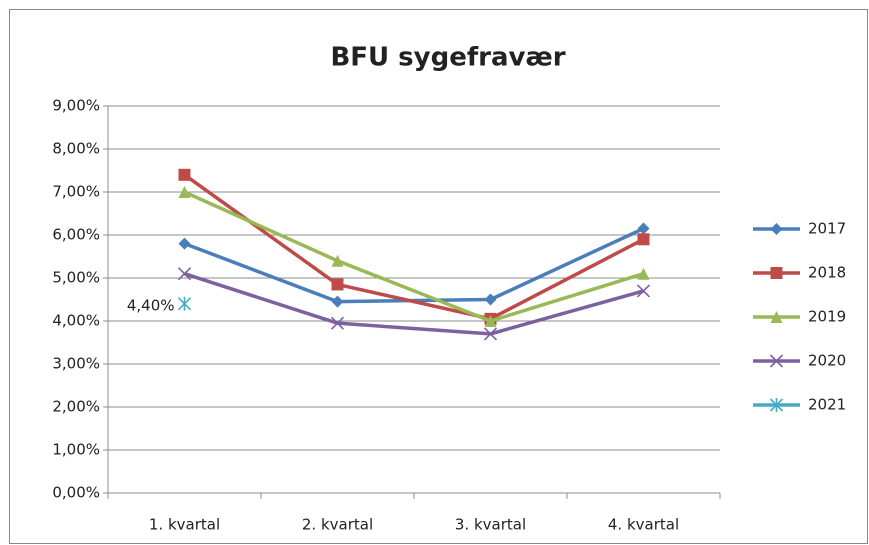 The width and height of the screenshot is (869, 545). Describe the element at coordinates (76, 278) in the screenshot. I see `y-tick-label: 5,00%` at that location.